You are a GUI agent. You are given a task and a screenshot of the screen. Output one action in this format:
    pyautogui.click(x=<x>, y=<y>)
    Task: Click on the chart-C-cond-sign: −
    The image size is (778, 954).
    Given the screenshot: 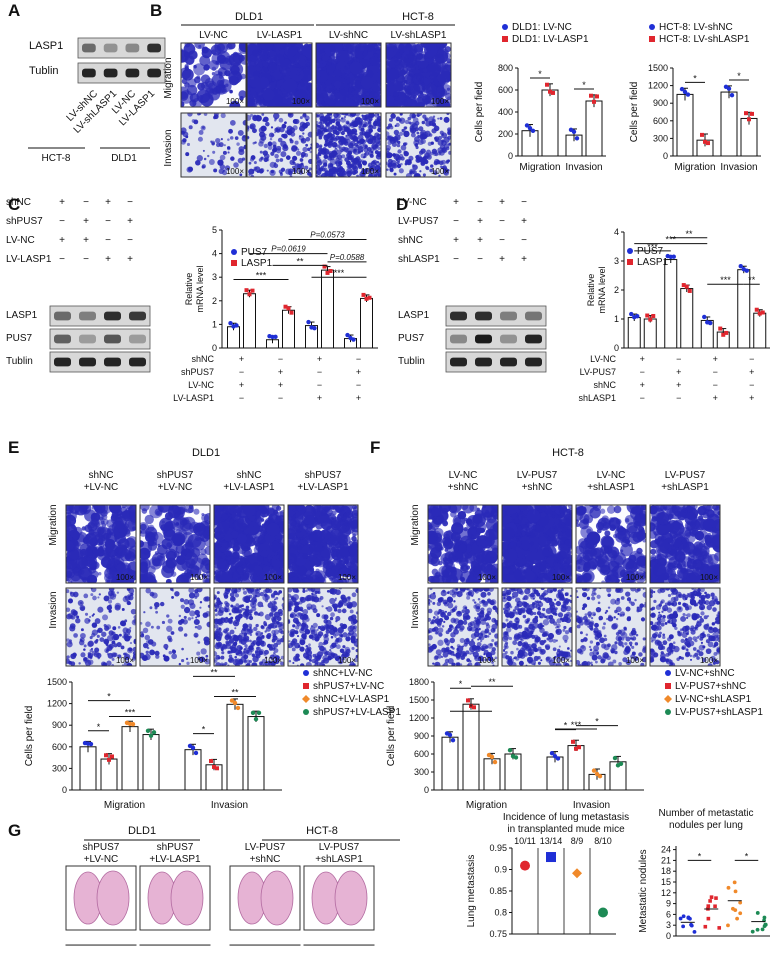 What is the action you would take?
    pyautogui.click(x=280, y=398)
    